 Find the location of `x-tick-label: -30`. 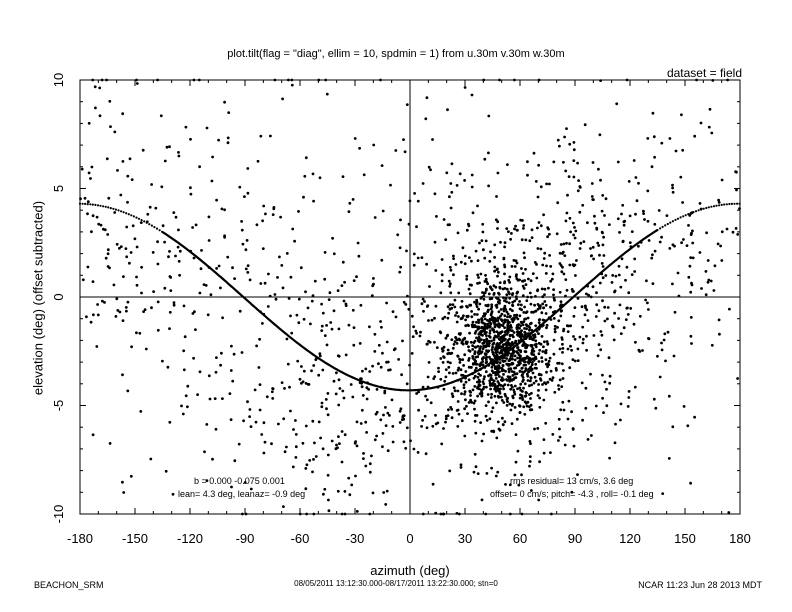

x-tick-label: -30 is located at coordinates (355, 538).